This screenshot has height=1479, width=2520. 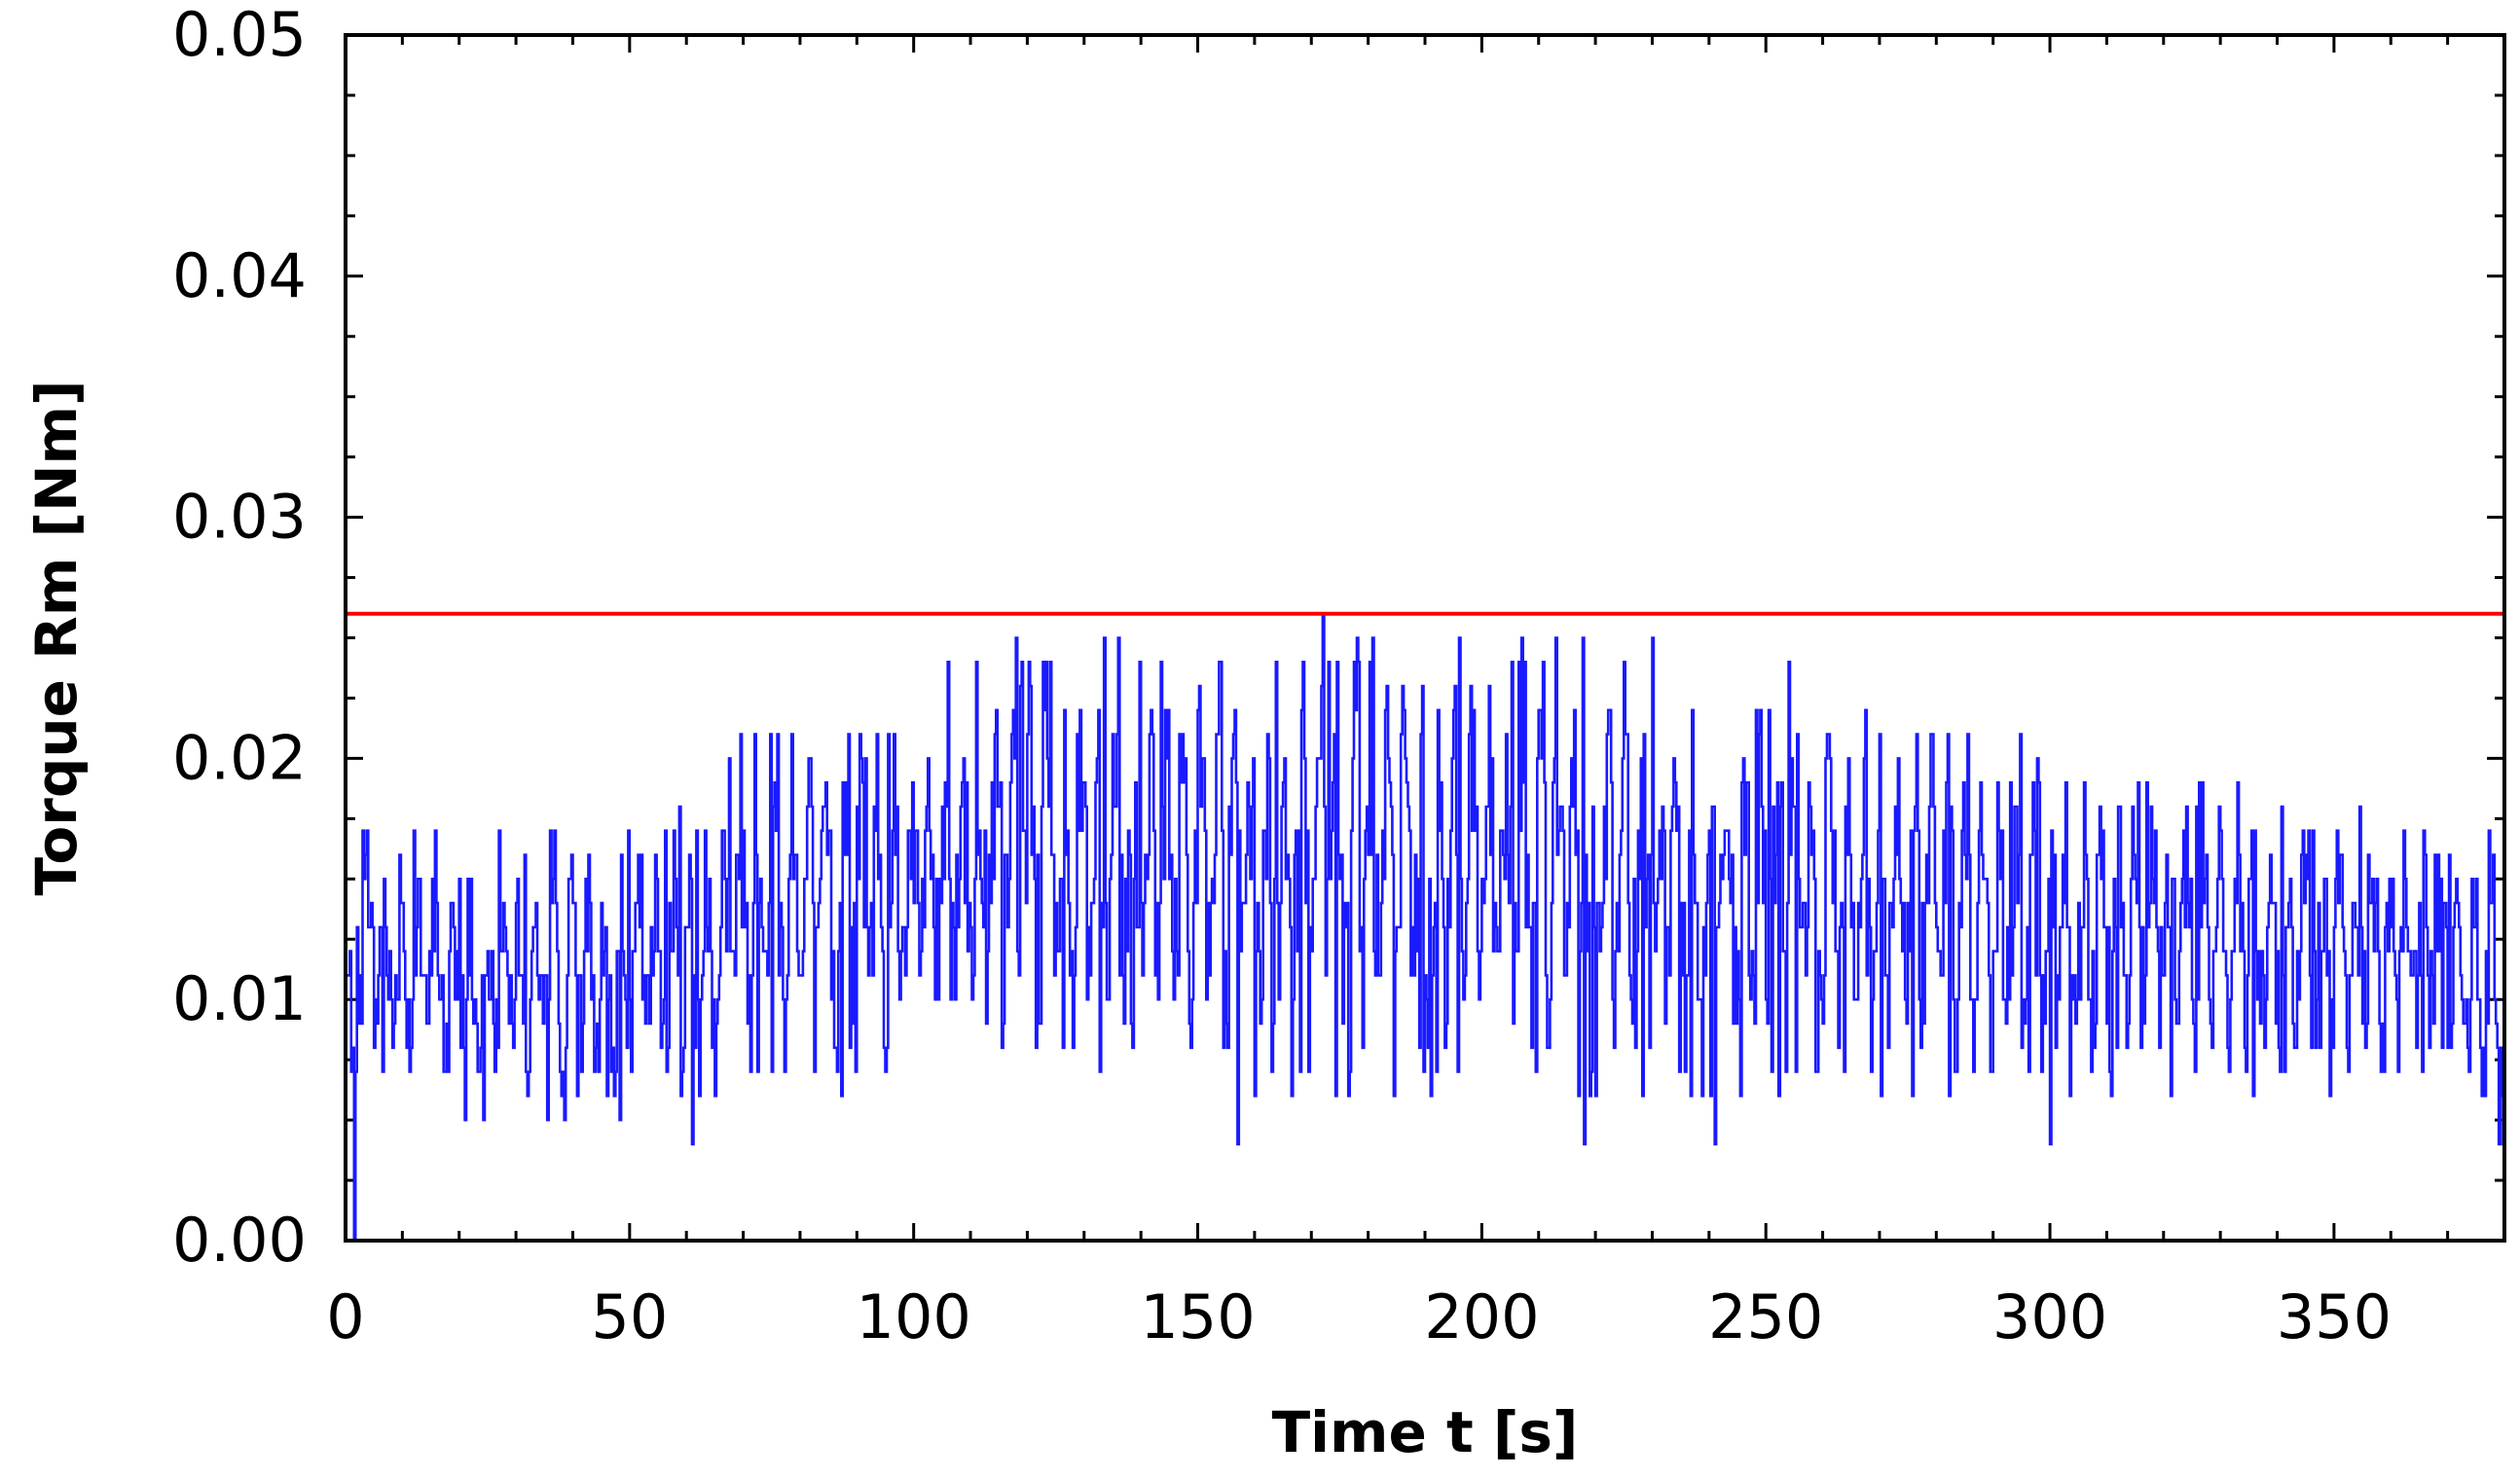 I want to click on x-tick-label: 200, so click(x=1481, y=1317).